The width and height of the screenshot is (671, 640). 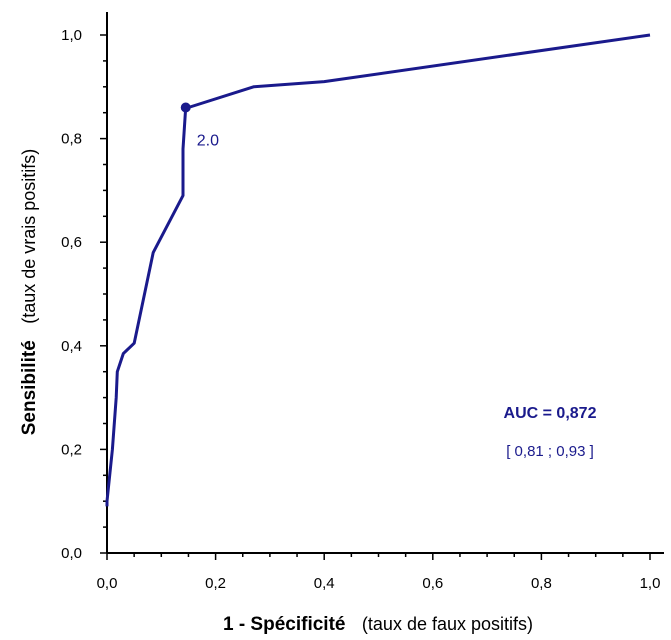 What do you see at coordinates (71, 35) in the screenshot?
I see `y-tick-label: 1,0` at bounding box center [71, 35].